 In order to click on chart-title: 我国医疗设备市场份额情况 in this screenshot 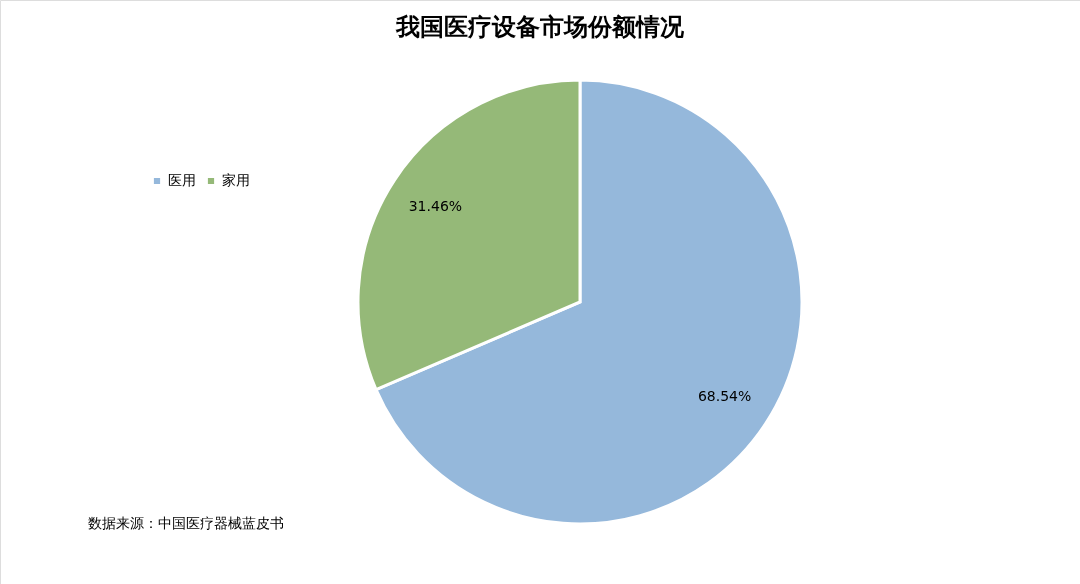, I will do `click(540, 27)`.